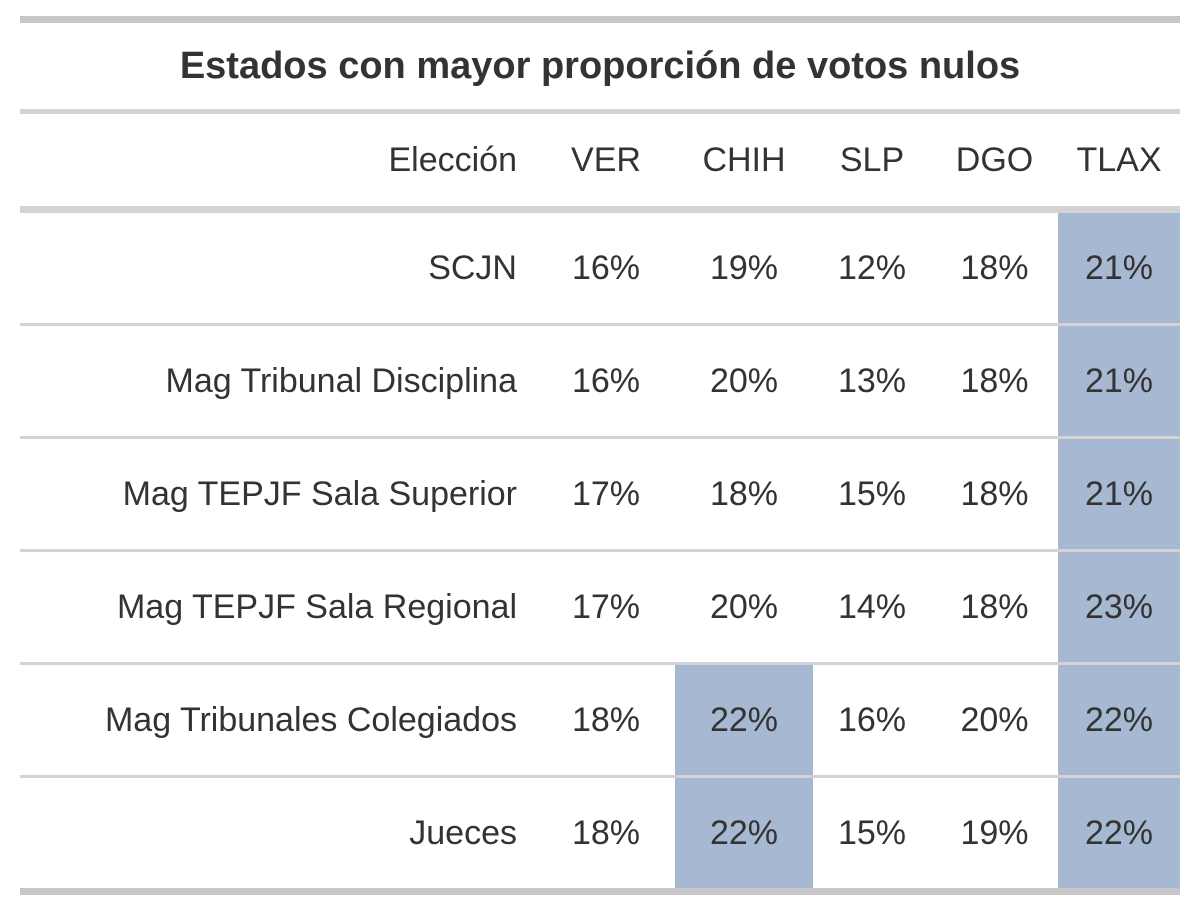  What do you see at coordinates (600, 111) in the screenshot?
I see `title-rule` at bounding box center [600, 111].